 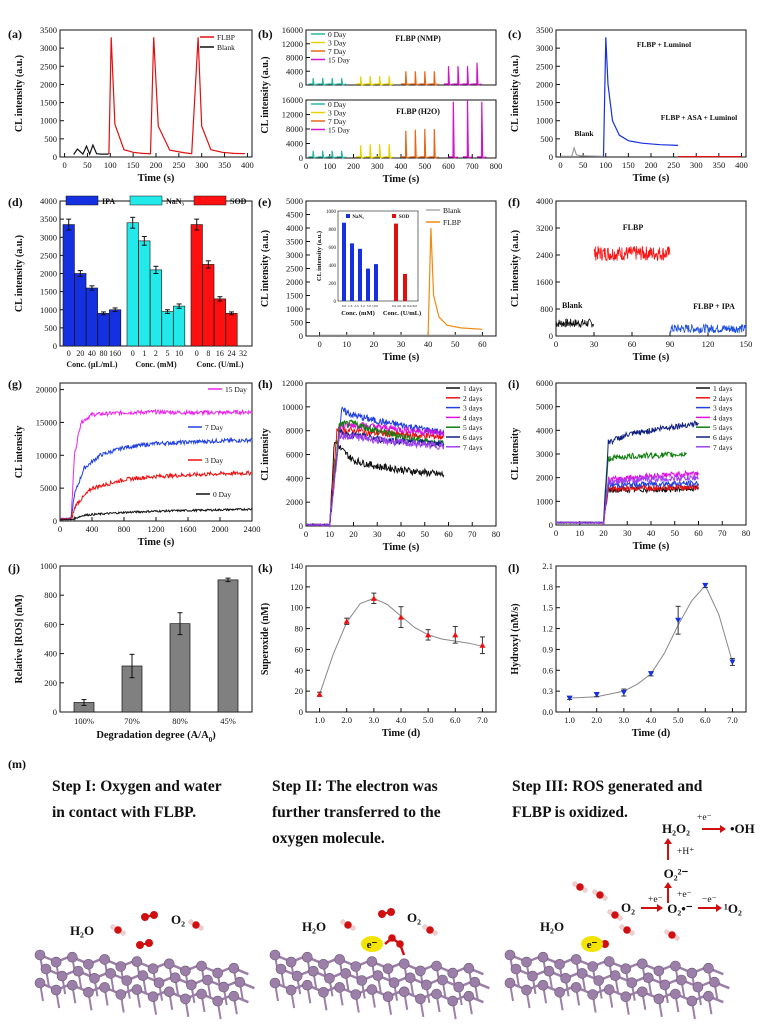 What do you see at coordinates (572, 305) in the screenshot?
I see `annotation: Blank` at bounding box center [572, 305].